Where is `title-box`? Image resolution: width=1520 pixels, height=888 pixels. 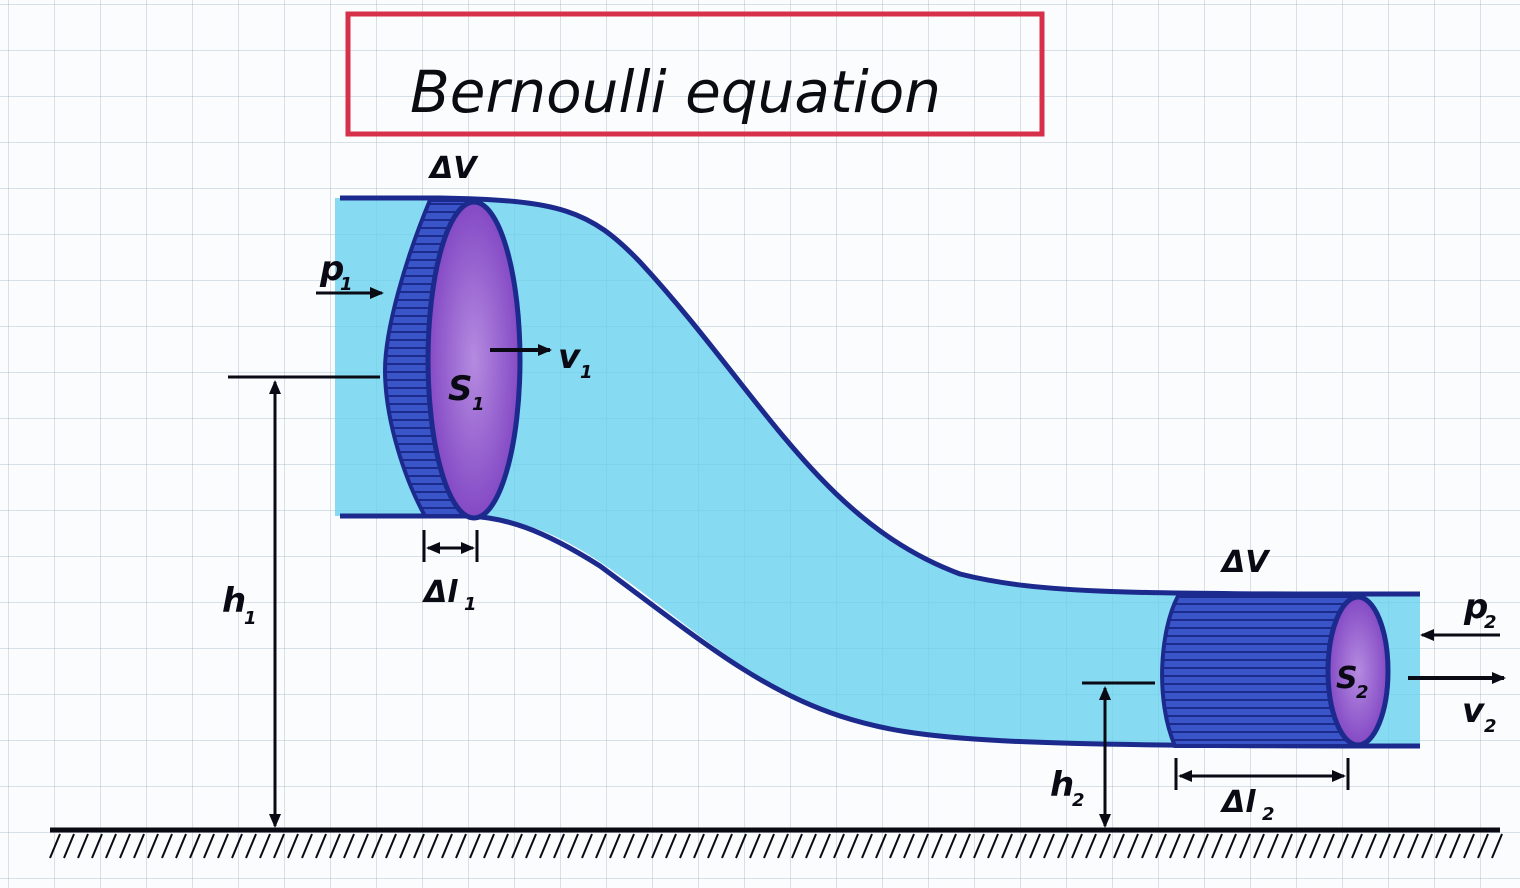 title-box is located at coordinates (695, 74).